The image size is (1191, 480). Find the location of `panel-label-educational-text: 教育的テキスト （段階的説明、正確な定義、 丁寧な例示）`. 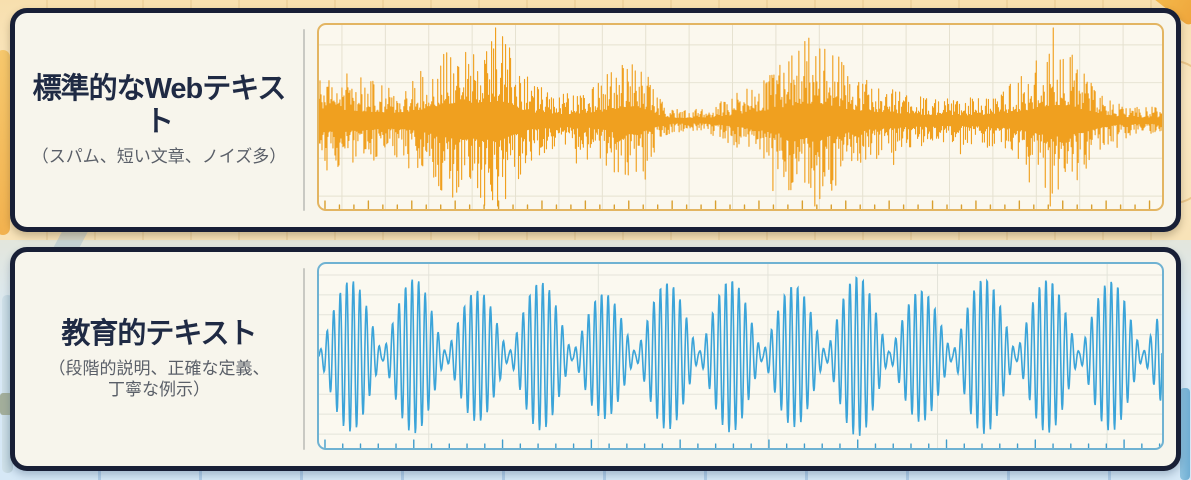

panel-label-educational-text: 教育的テキスト （段階的説明、正確な定義、 丁寧な例示） is located at coordinates (159, 359).